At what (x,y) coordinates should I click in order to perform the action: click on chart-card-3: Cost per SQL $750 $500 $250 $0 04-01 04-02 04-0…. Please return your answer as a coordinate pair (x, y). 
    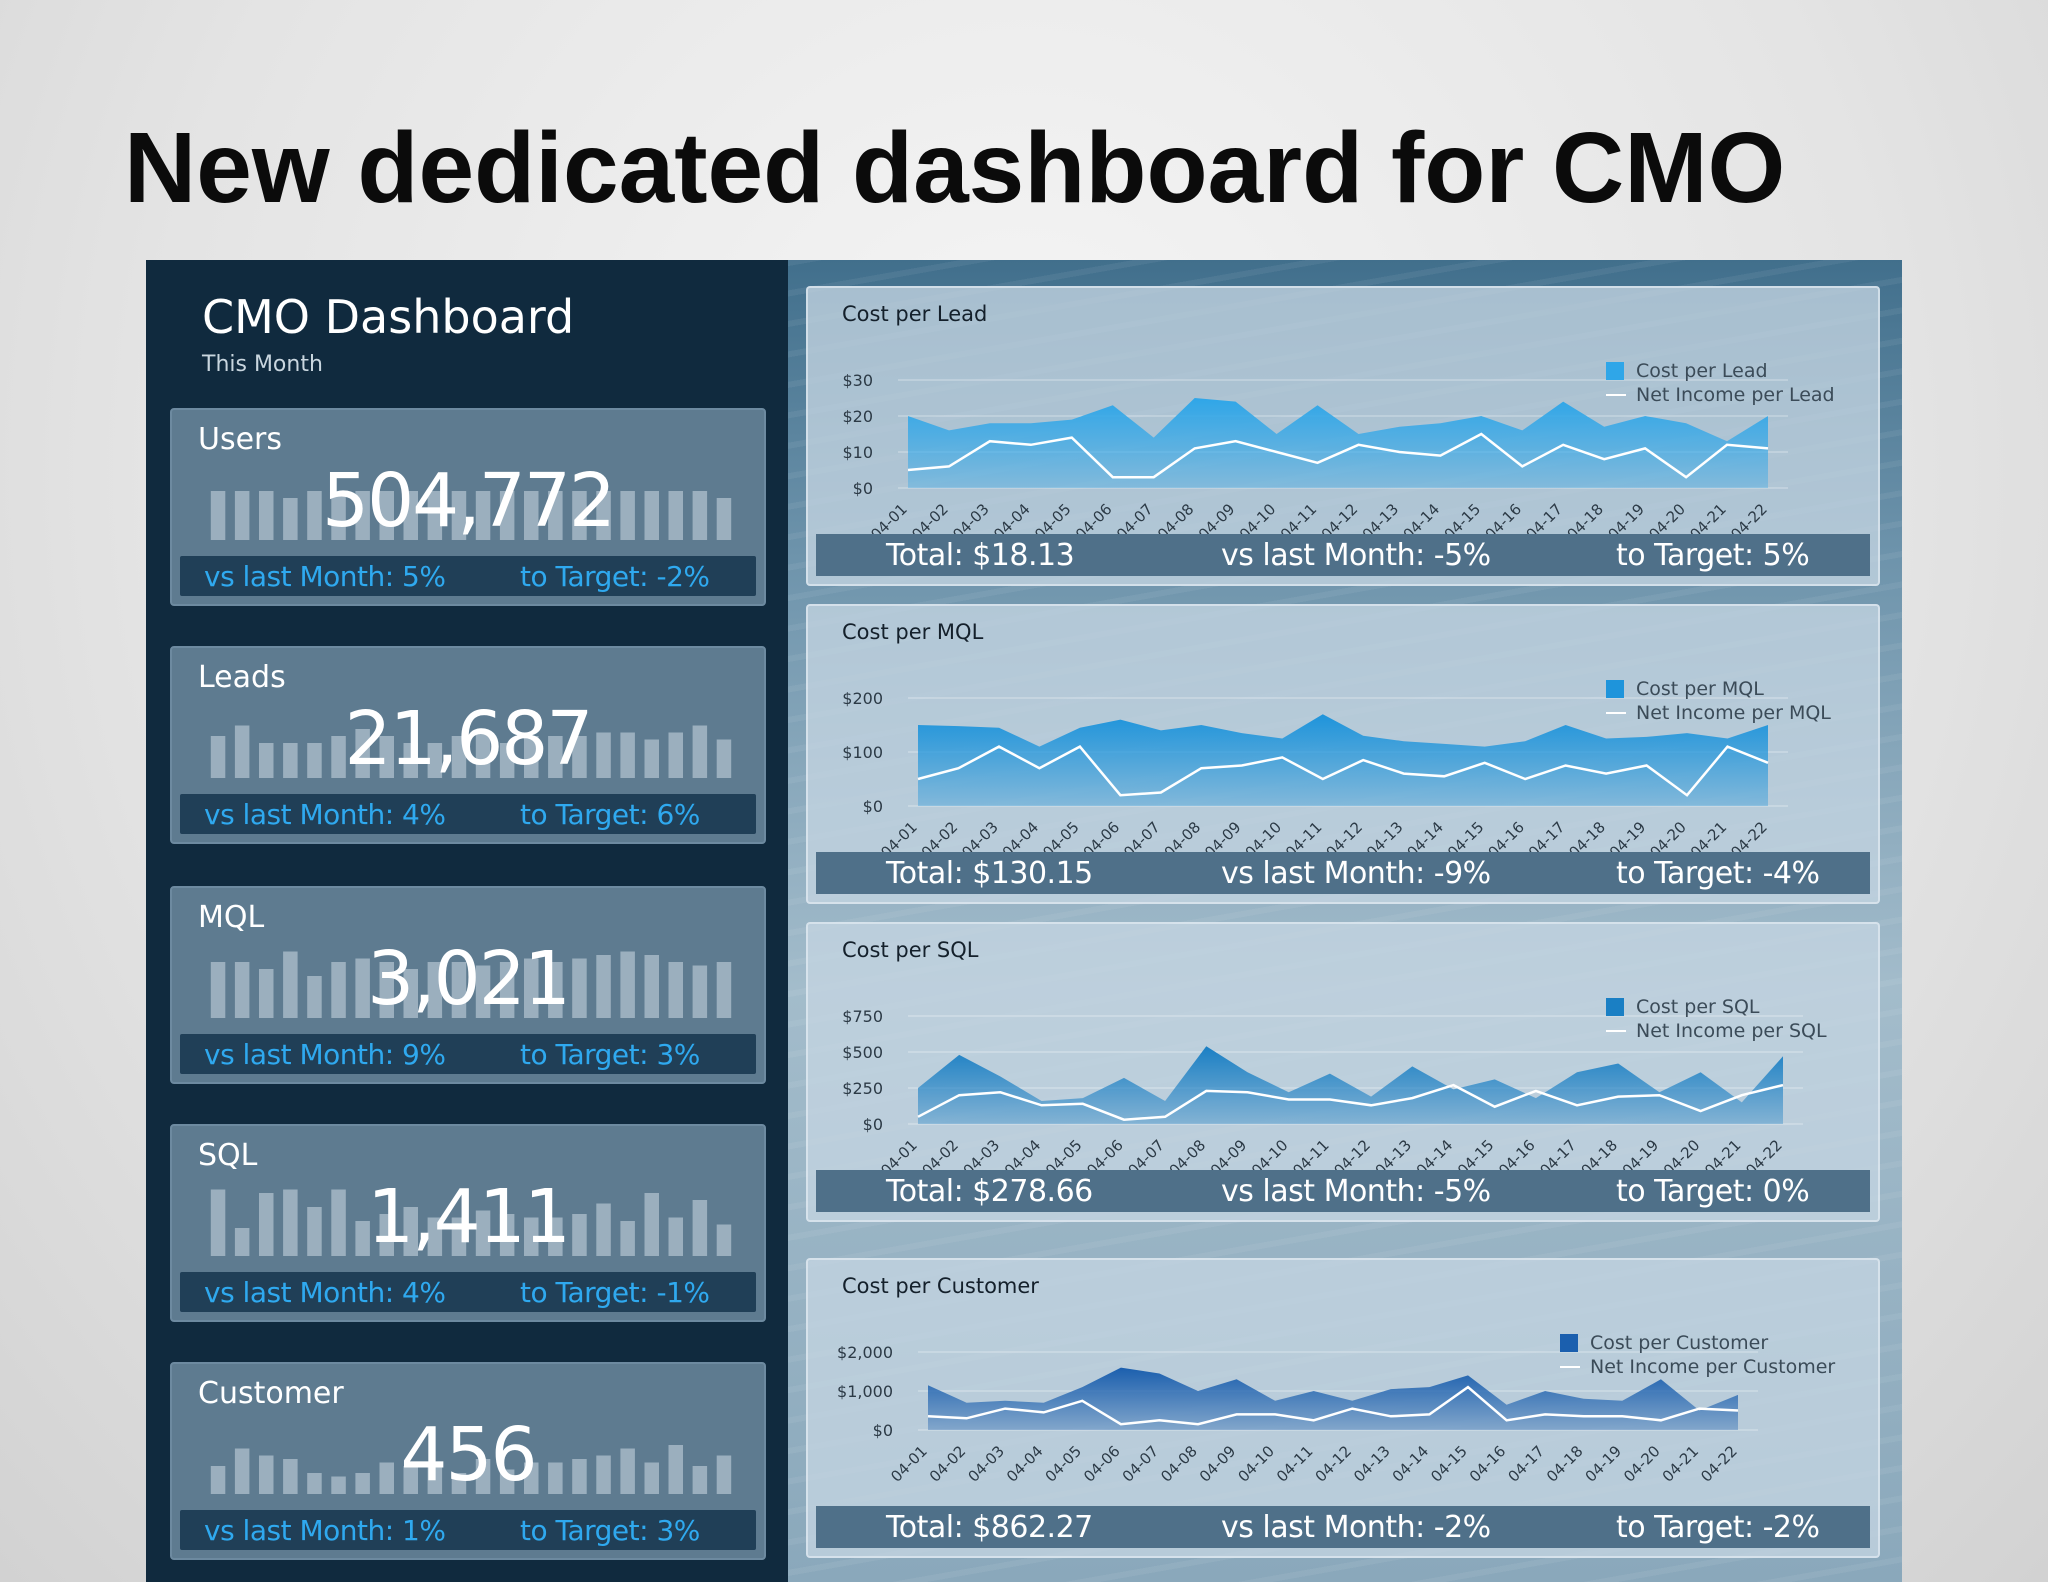
    Looking at the image, I should click on (1343, 1072).